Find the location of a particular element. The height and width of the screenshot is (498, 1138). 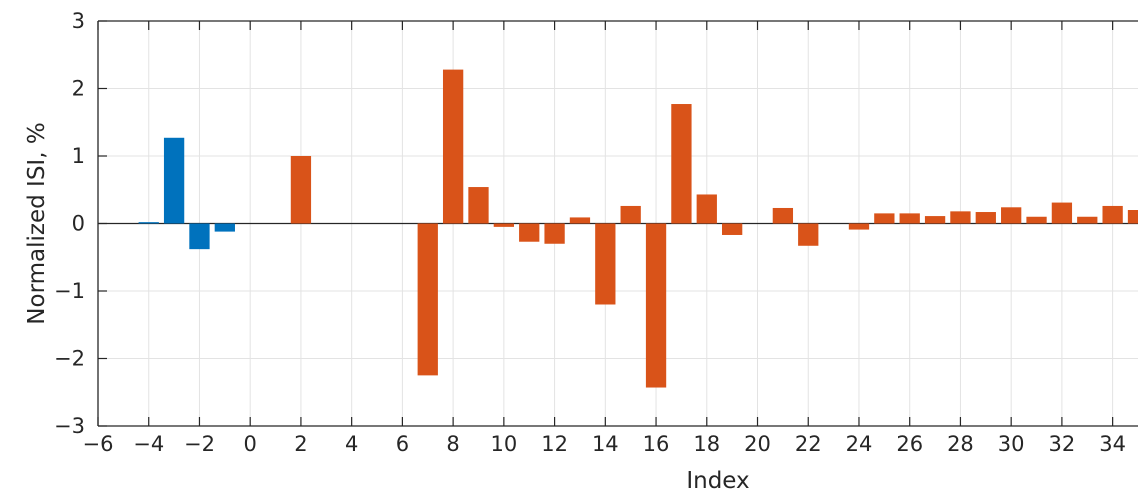

x-tick-label: 6 is located at coordinates (402, 444).